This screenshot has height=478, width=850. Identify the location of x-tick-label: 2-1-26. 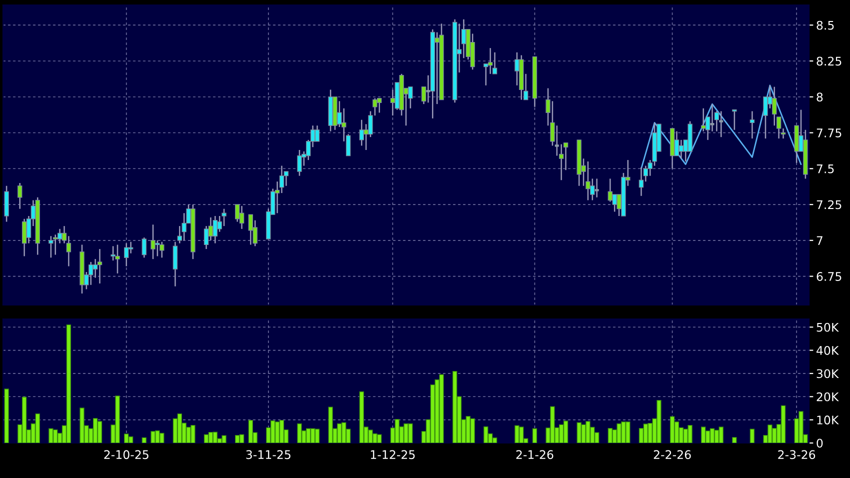
(535, 455).